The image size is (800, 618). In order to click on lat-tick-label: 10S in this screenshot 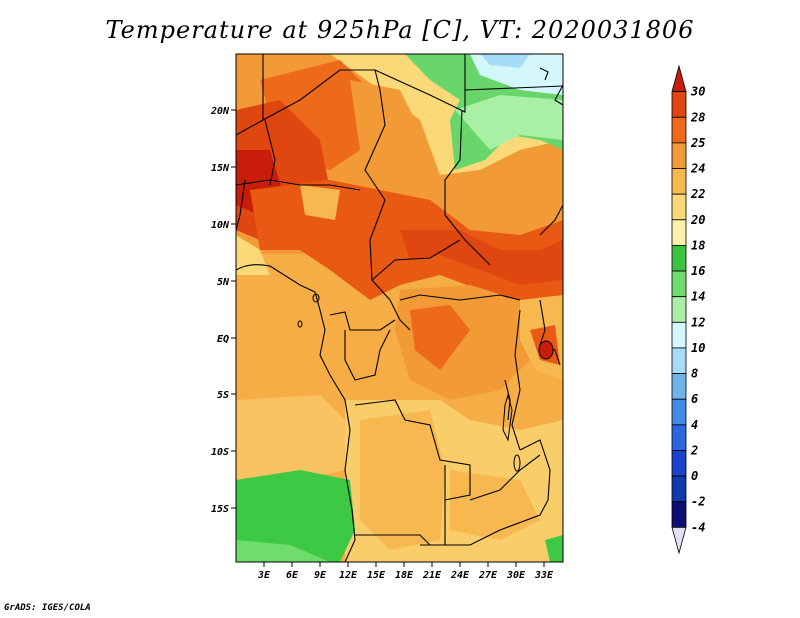, I will do `click(220, 452)`.